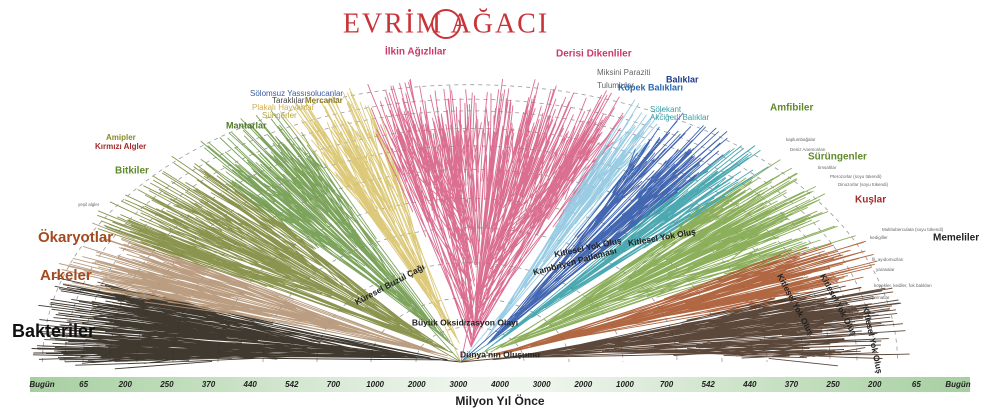 Image resolution: width=1000 pixels, height=413 pixels. What do you see at coordinates (415, 51) in the screenshot?
I see `group-label: İlkin Ağızlılar` at bounding box center [415, 51].